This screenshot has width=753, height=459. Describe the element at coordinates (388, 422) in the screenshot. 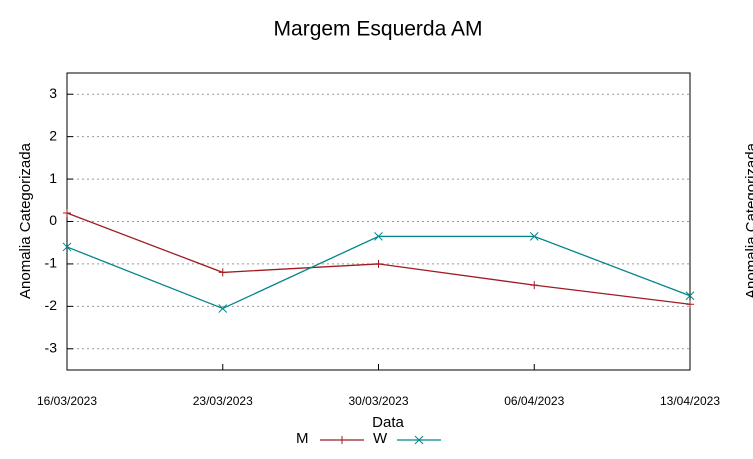

I see `x-axis-label: Data` at that location.